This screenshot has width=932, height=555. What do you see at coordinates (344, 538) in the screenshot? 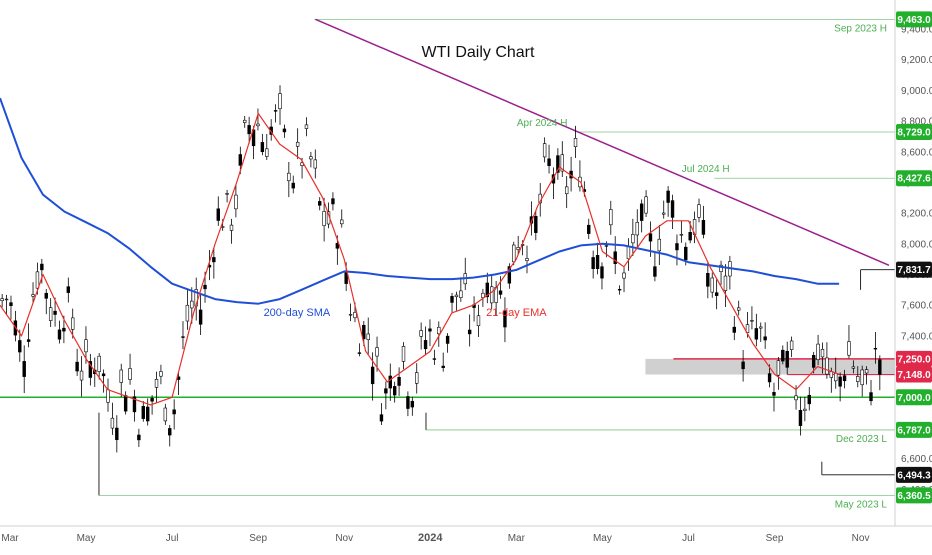
I see `time-tick-label: Nov` at bounding box center [344, 538].